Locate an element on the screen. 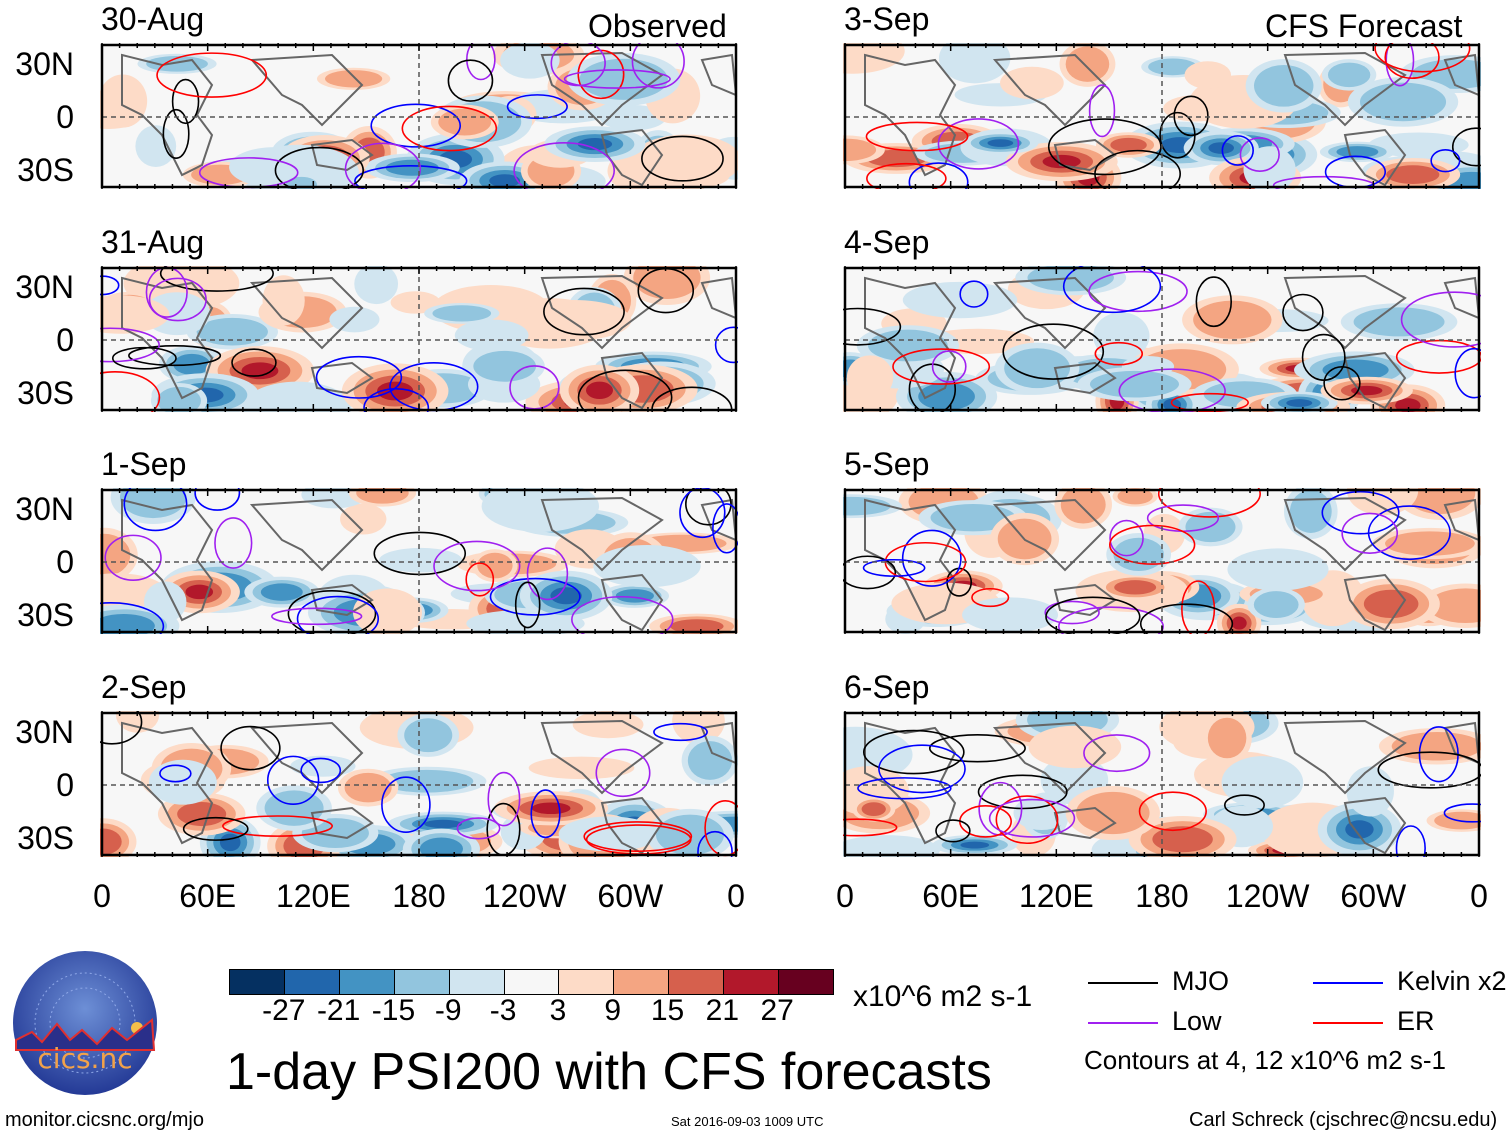  legend-label: Low is located at coordinates (1197, 1021).